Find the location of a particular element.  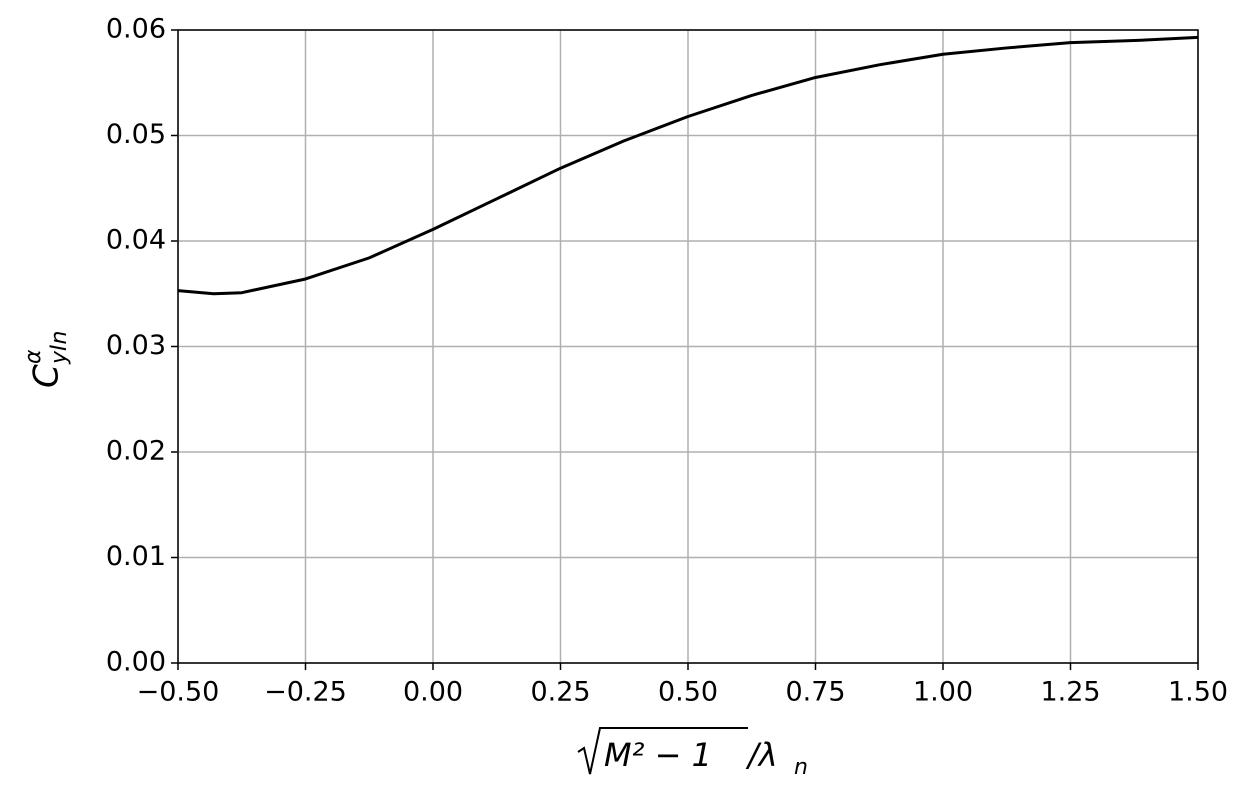

x-axis-label: M² − 1 /λ n is located at coordinates (692, 753).